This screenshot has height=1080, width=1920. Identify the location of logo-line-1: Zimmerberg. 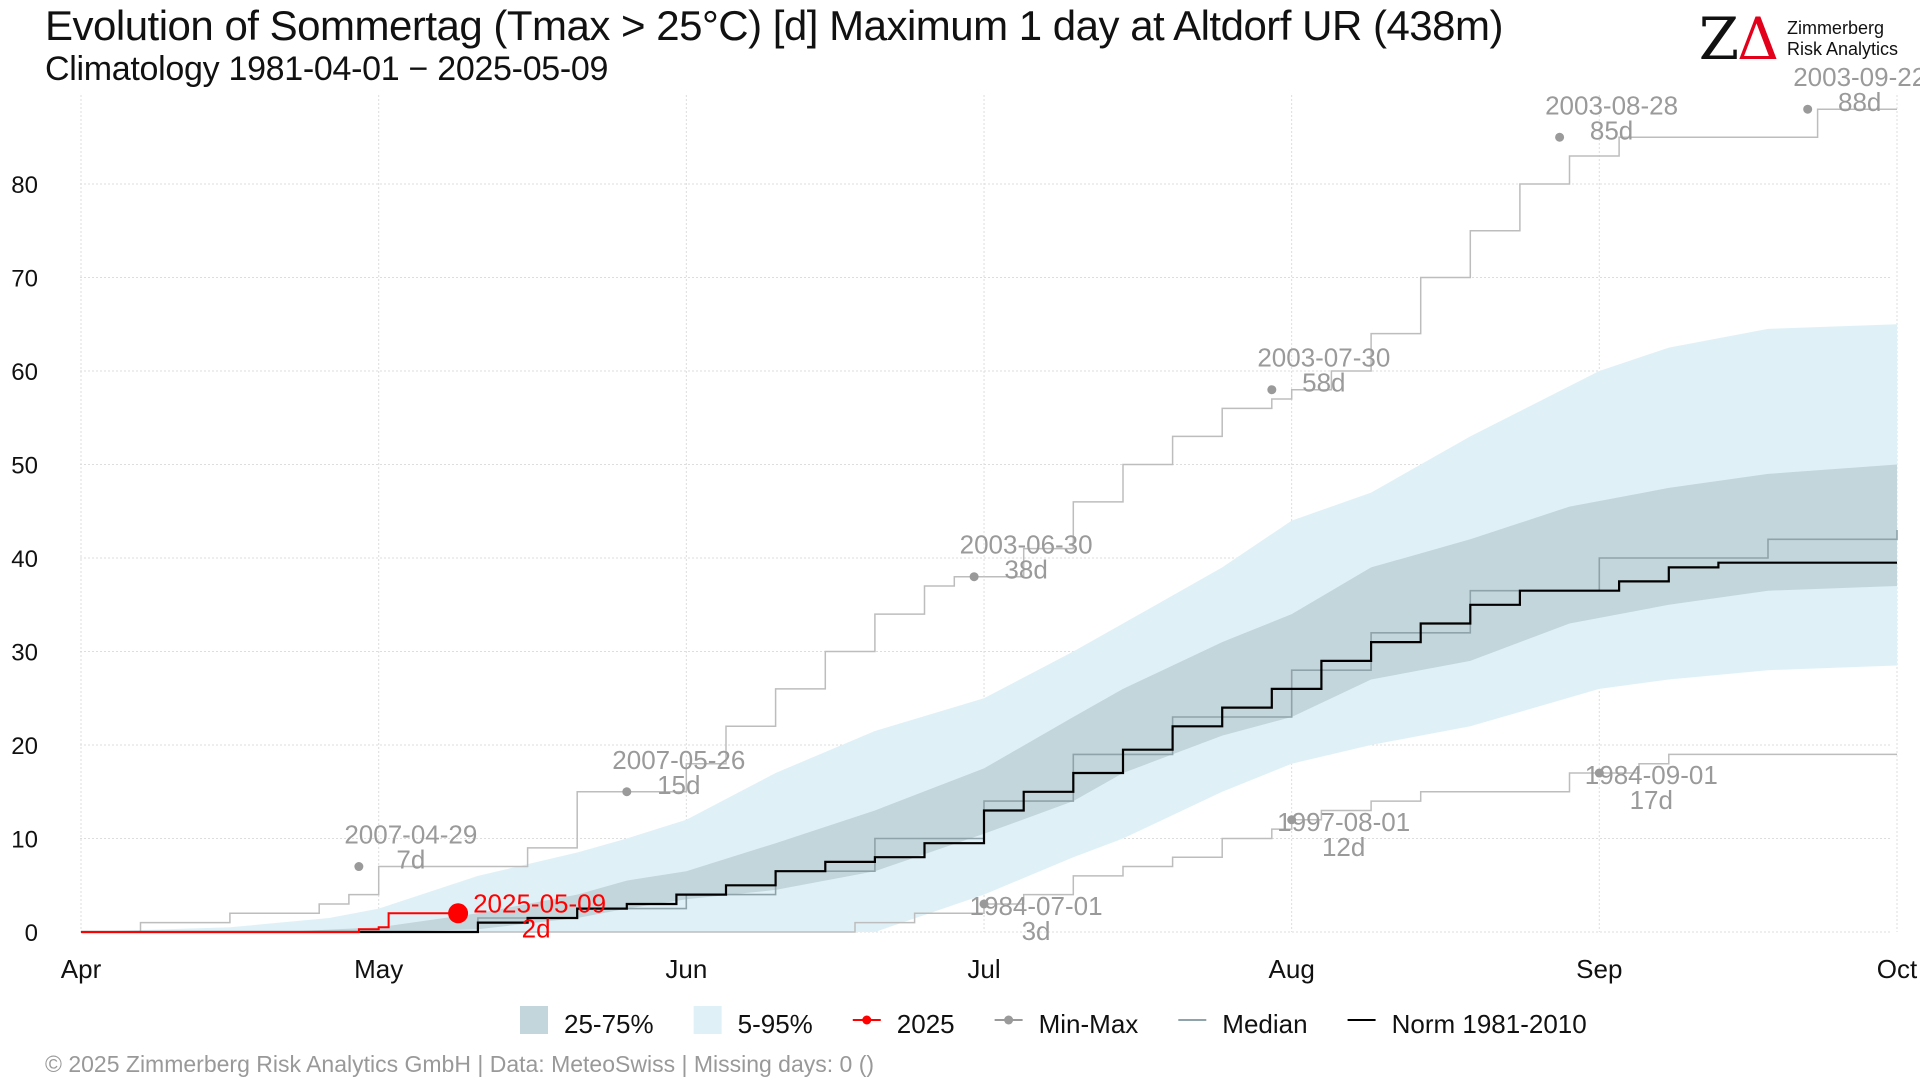
(1835, 28).